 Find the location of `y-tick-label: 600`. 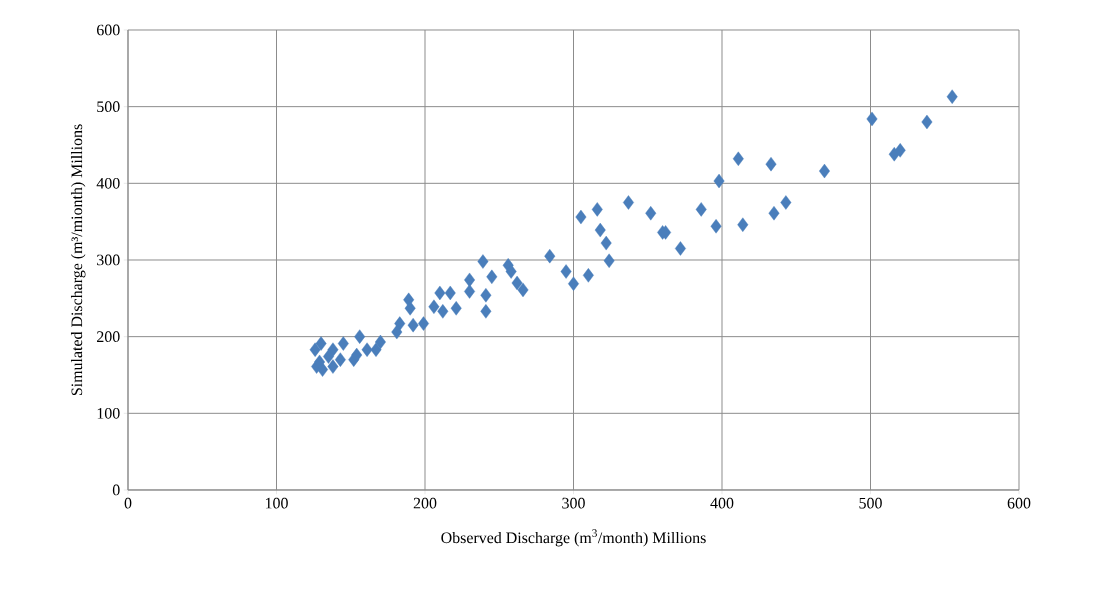

y-tick-label: 600 is located at coordinates (108, 30).